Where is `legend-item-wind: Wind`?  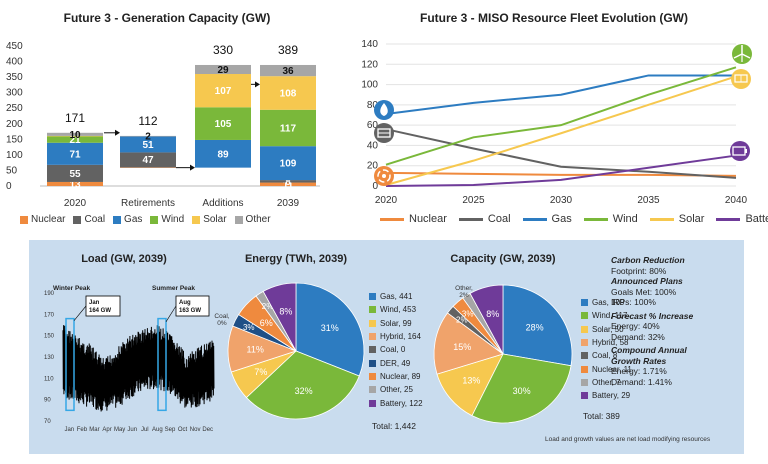 legend-item-wind: Wind is located at coordinates (167, 219).